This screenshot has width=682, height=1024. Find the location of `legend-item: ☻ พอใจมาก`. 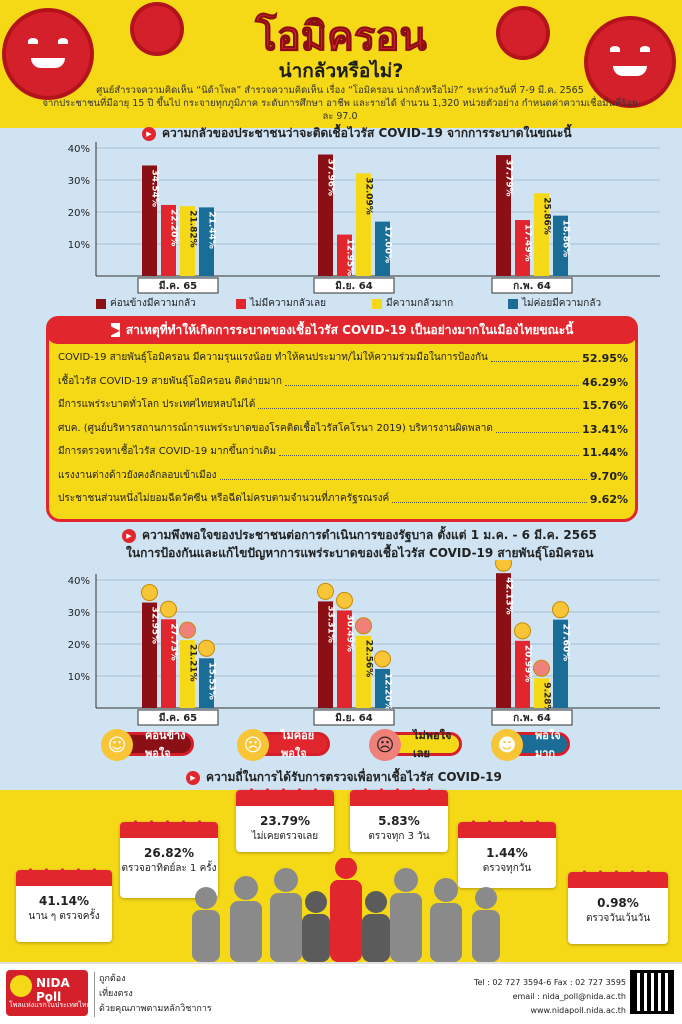

legend-item: ☻ พอใจมาก is located at coordinates (530, 745).